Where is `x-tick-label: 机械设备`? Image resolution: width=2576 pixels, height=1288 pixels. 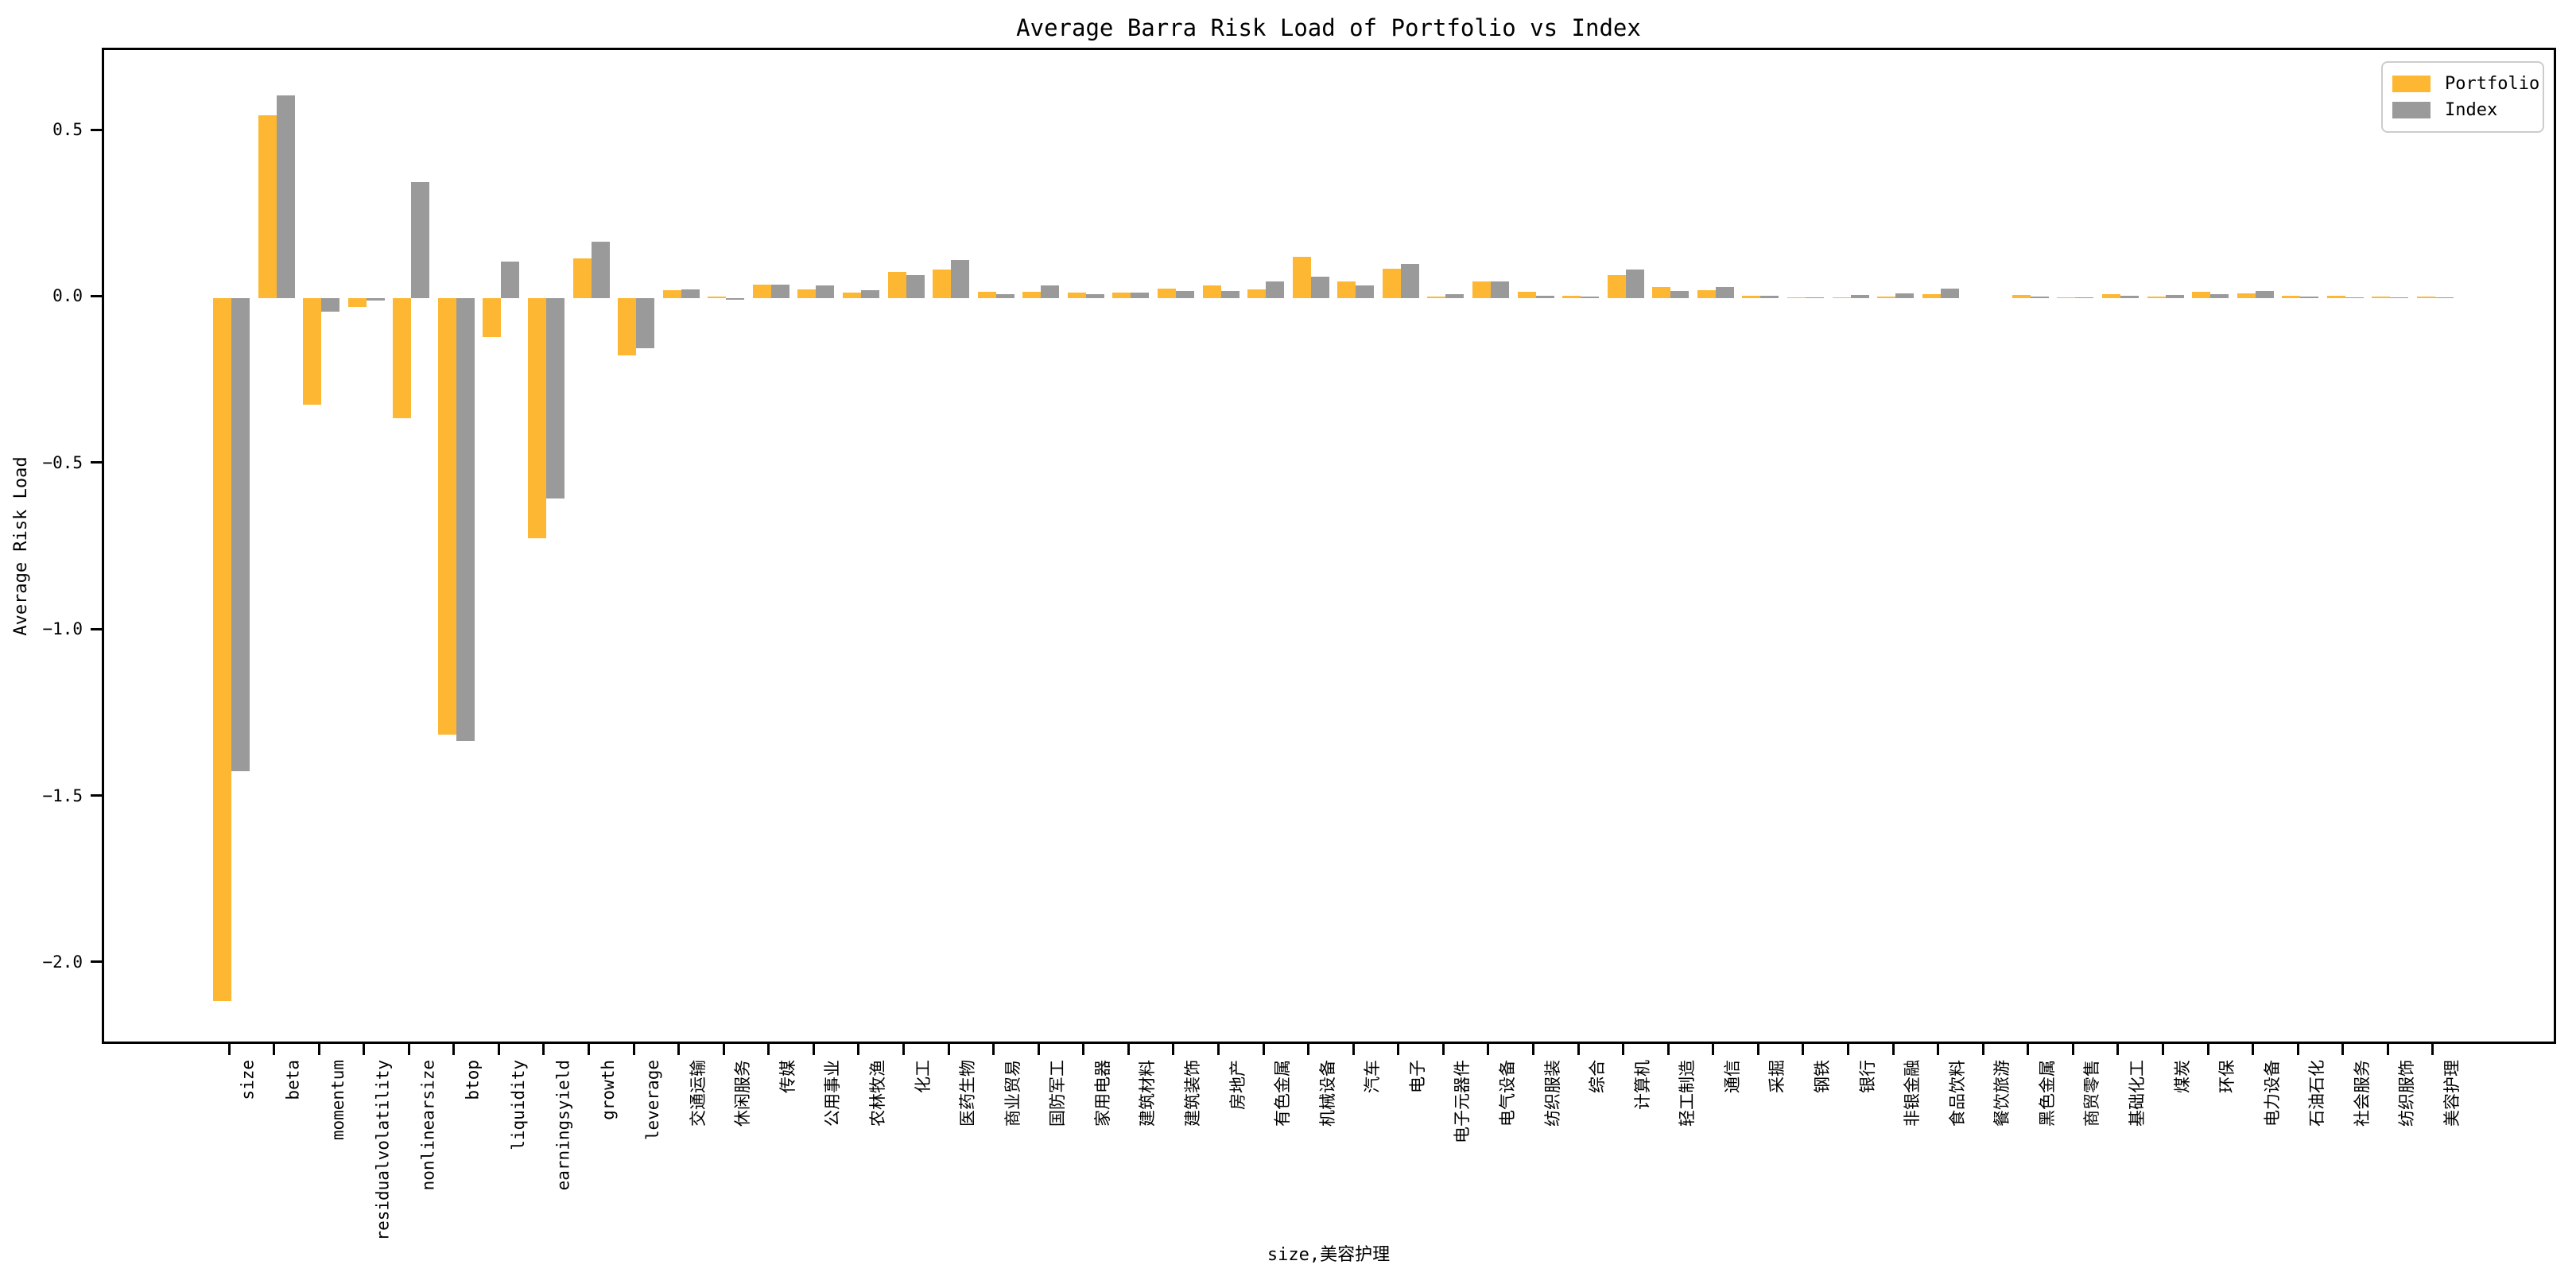
x-tick-label: 机械设备 is located at coordinates (1327, 1093).